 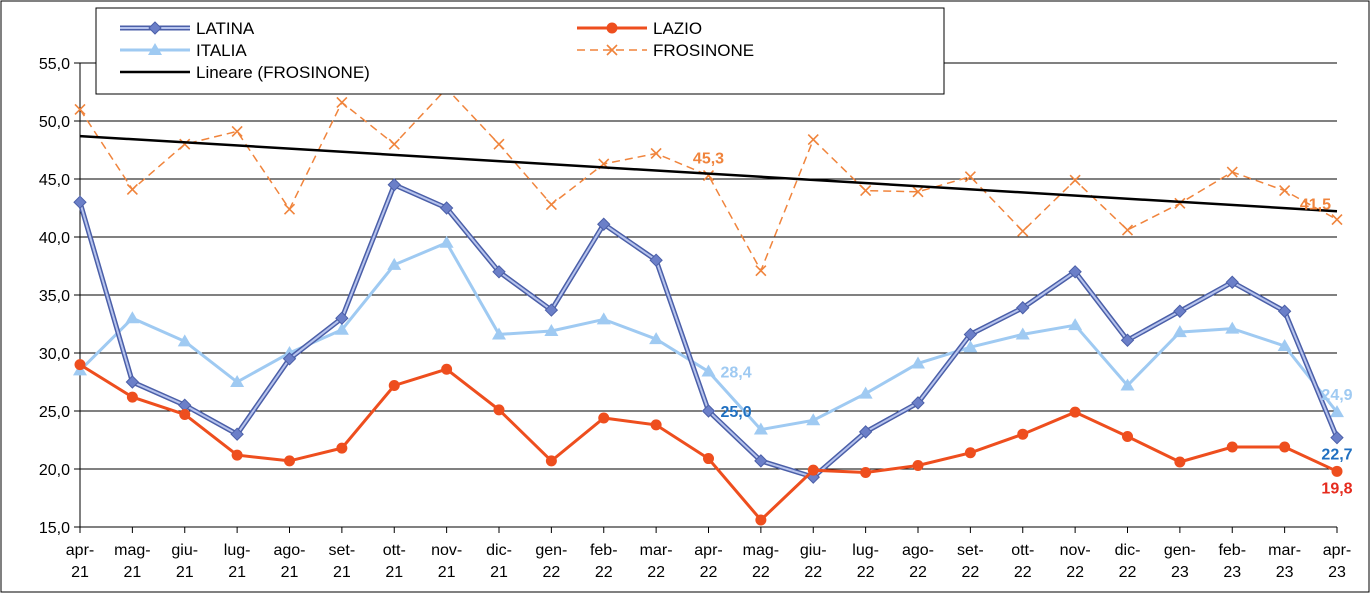 I want to click on legend-box, so click(x=520, y=51).